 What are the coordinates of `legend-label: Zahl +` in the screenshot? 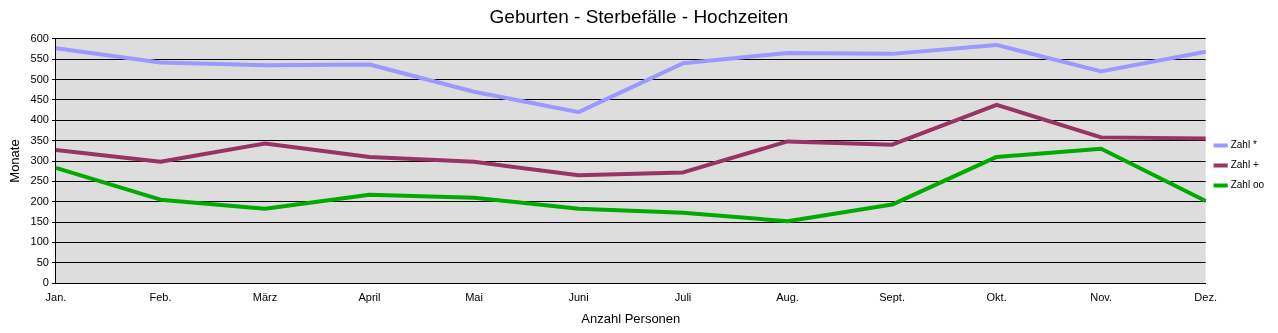 It's located at (1244, 165).